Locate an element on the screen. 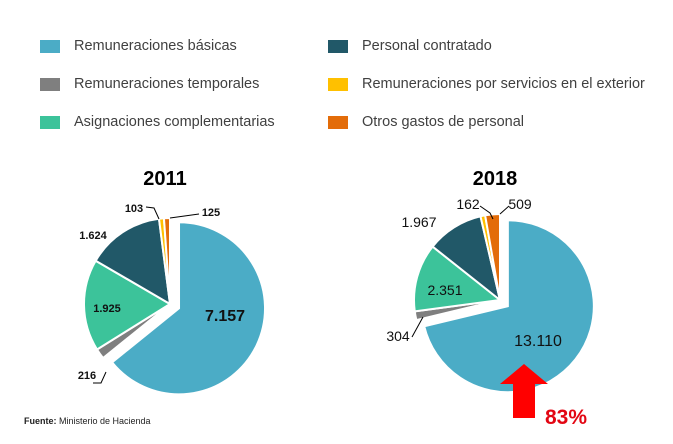  chart-title: 2011 is located at coordinates (164, 179).